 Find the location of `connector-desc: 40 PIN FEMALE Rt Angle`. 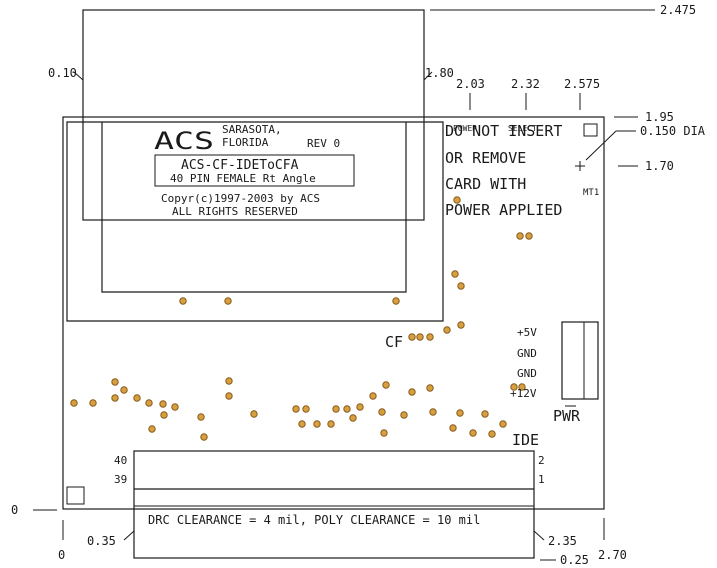

connector-desc: 40 PIN FEMALE Rt Angle is located at coordinates (243, 178).